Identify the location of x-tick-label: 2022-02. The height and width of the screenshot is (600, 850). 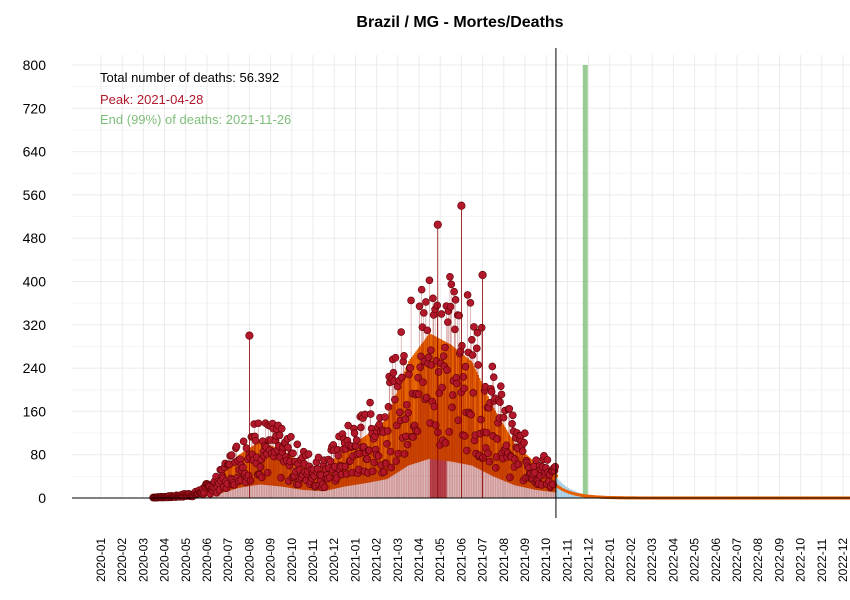
(631, 560).